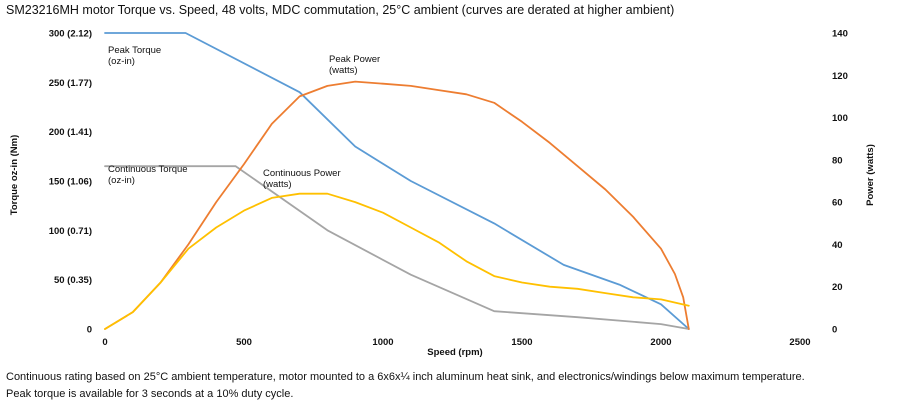 Image resolution: width=900 pixels, height=405 pixels. I want to click on y-left-tick-label: 50 (0.35), so click(73, 280).